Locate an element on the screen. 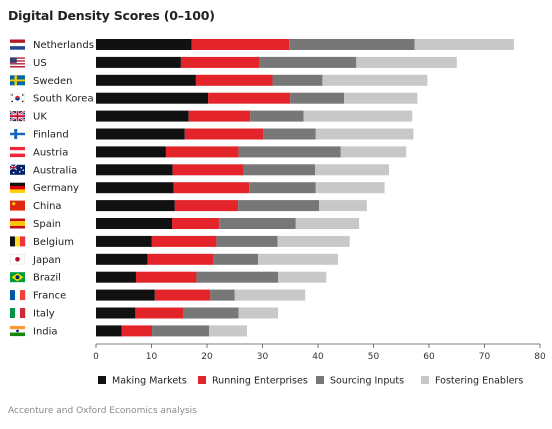 This screenshot has height=429, width=552. legend-label: Running Enterprises is located at coordinates (260, 381).